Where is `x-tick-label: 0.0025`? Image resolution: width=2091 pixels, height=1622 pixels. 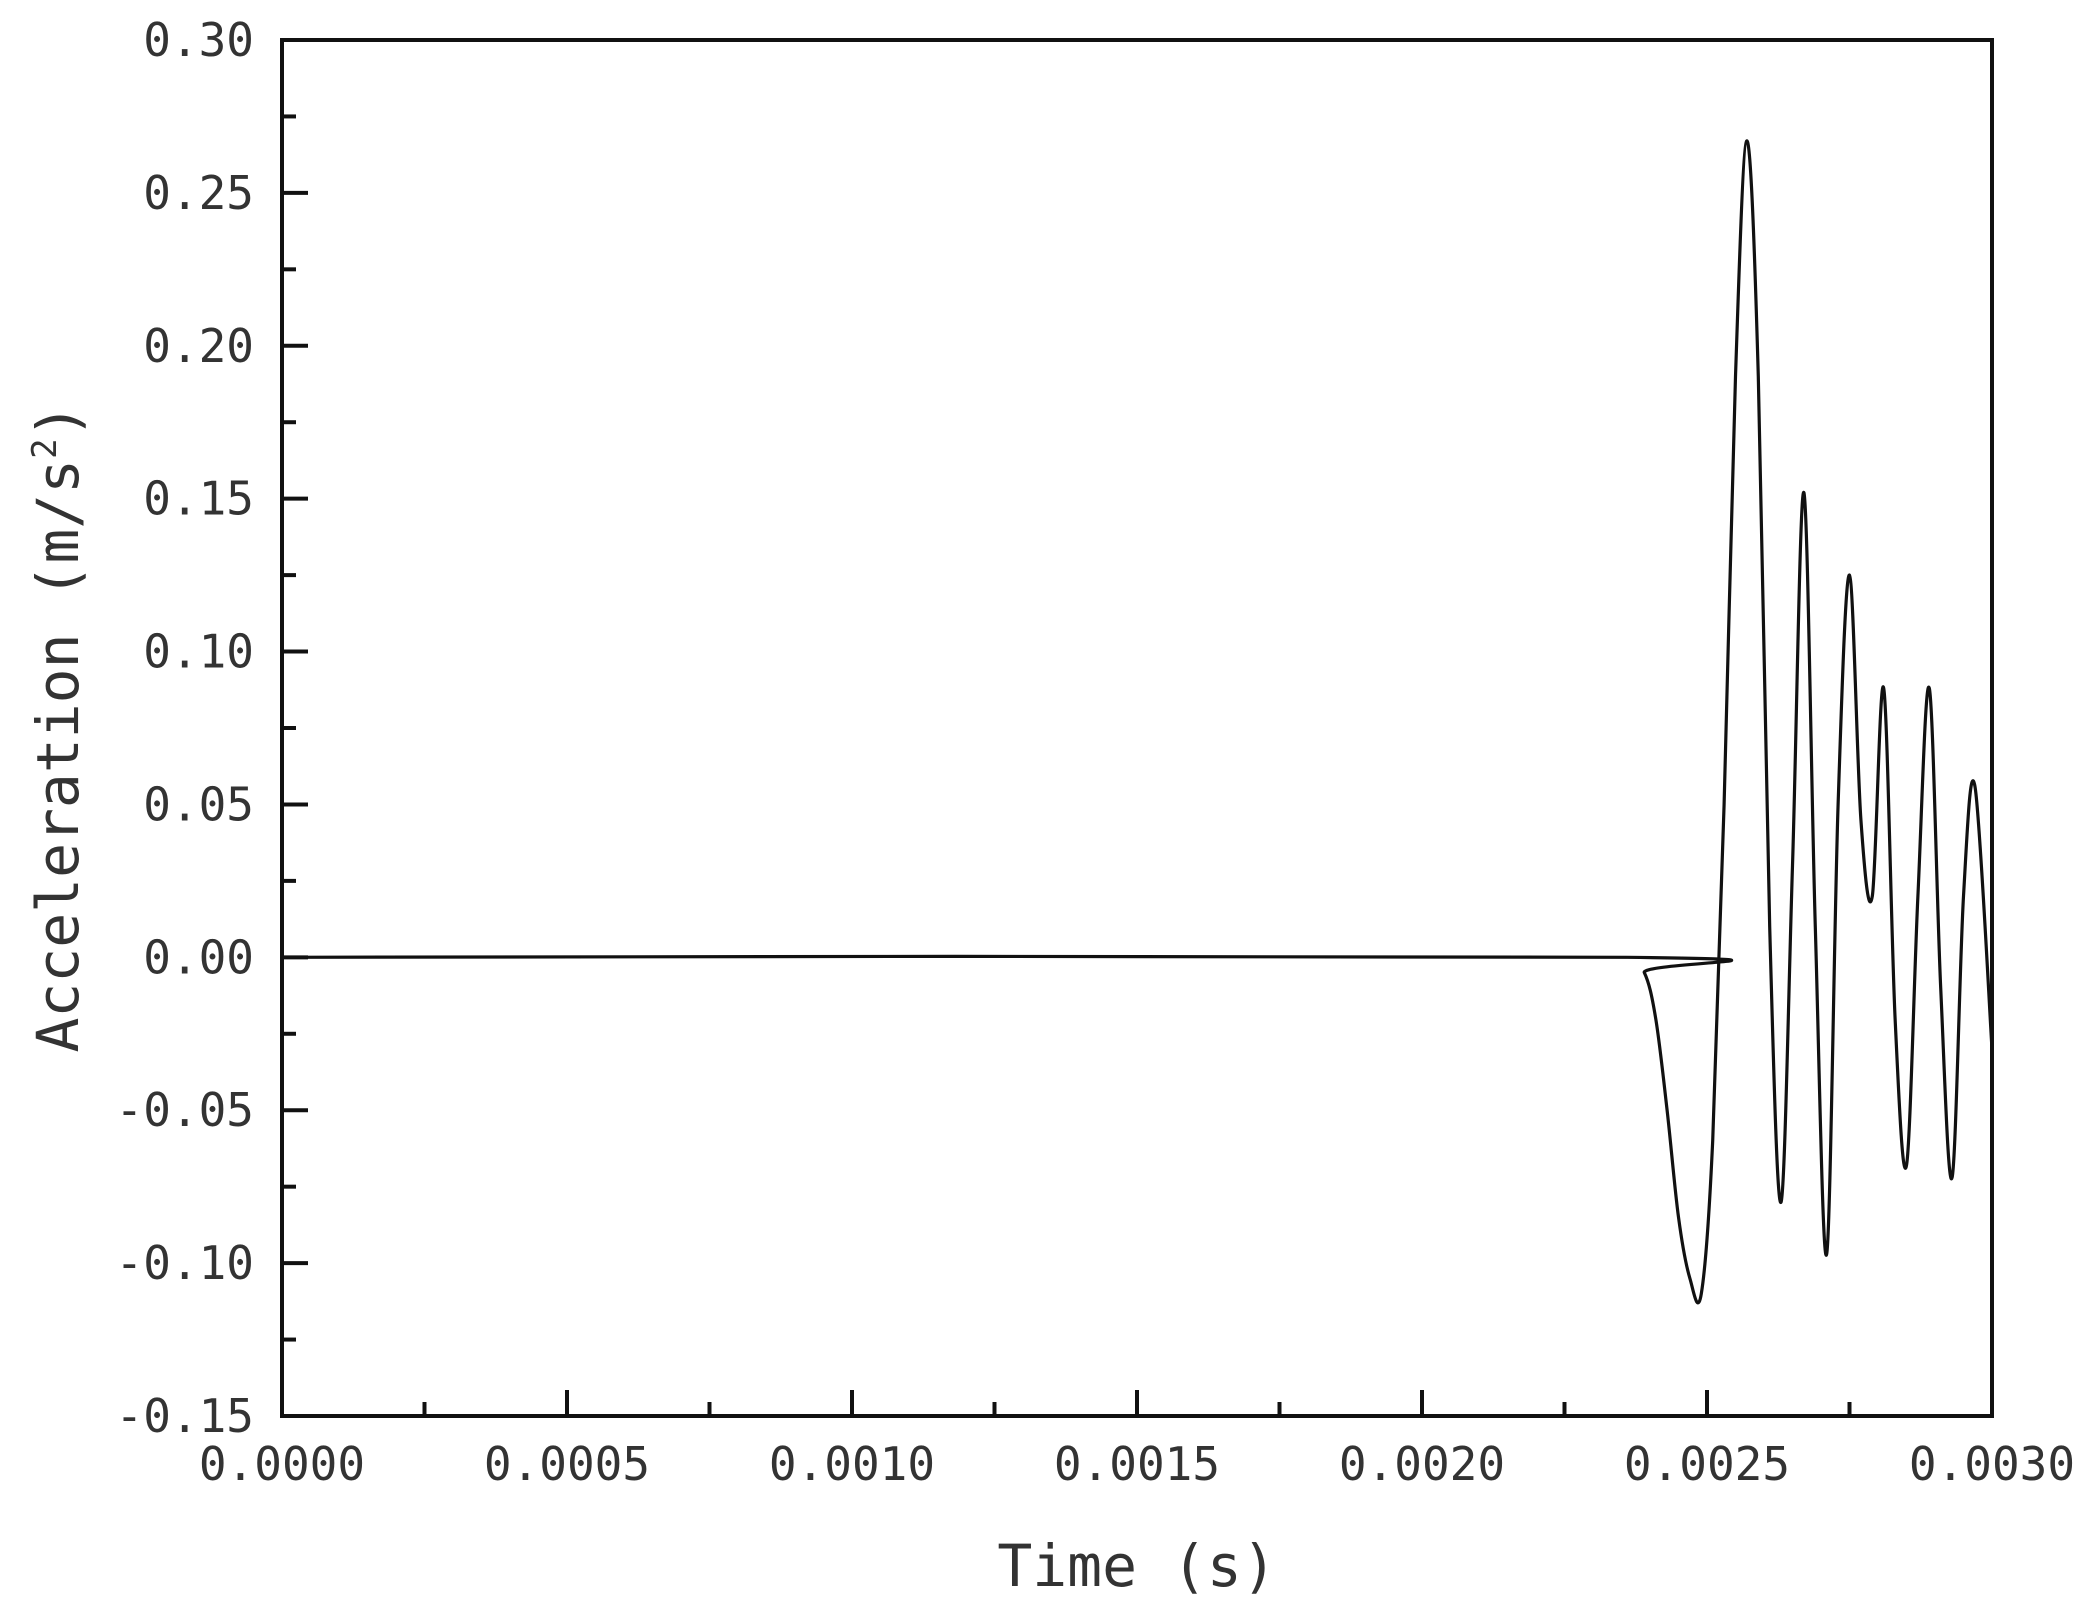
x-tick-label: 0.0025 is located at coordinates (1707, 1464).